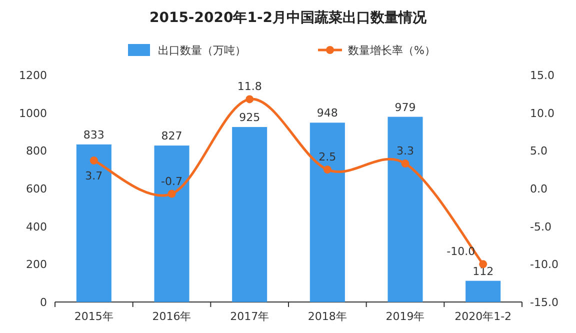 The image size is (576, 333). Describe the element at coordinates (483, 316) in the screenshot. I see `x-tick-label: 2020年1-2` at that location.